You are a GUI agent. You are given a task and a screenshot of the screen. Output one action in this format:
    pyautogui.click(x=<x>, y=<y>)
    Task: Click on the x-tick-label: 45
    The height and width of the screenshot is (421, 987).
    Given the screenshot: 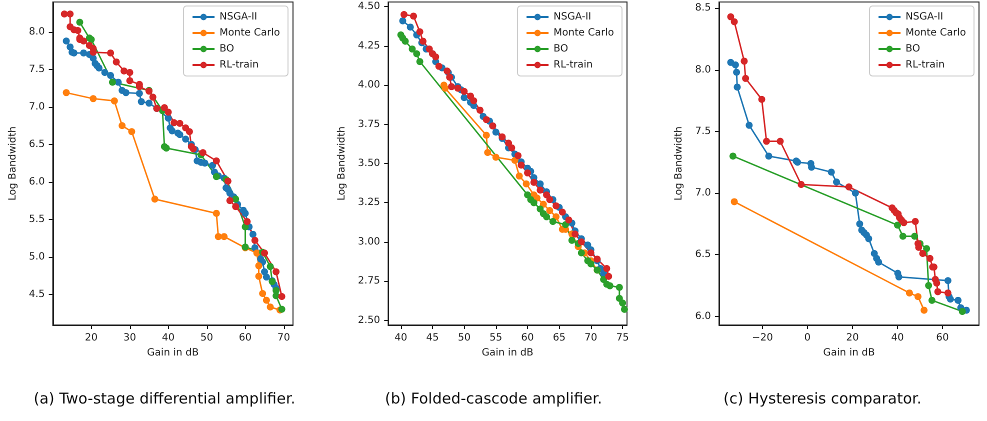 What is the action you would take?
    pyautogui.click(x=432, y=338)
    